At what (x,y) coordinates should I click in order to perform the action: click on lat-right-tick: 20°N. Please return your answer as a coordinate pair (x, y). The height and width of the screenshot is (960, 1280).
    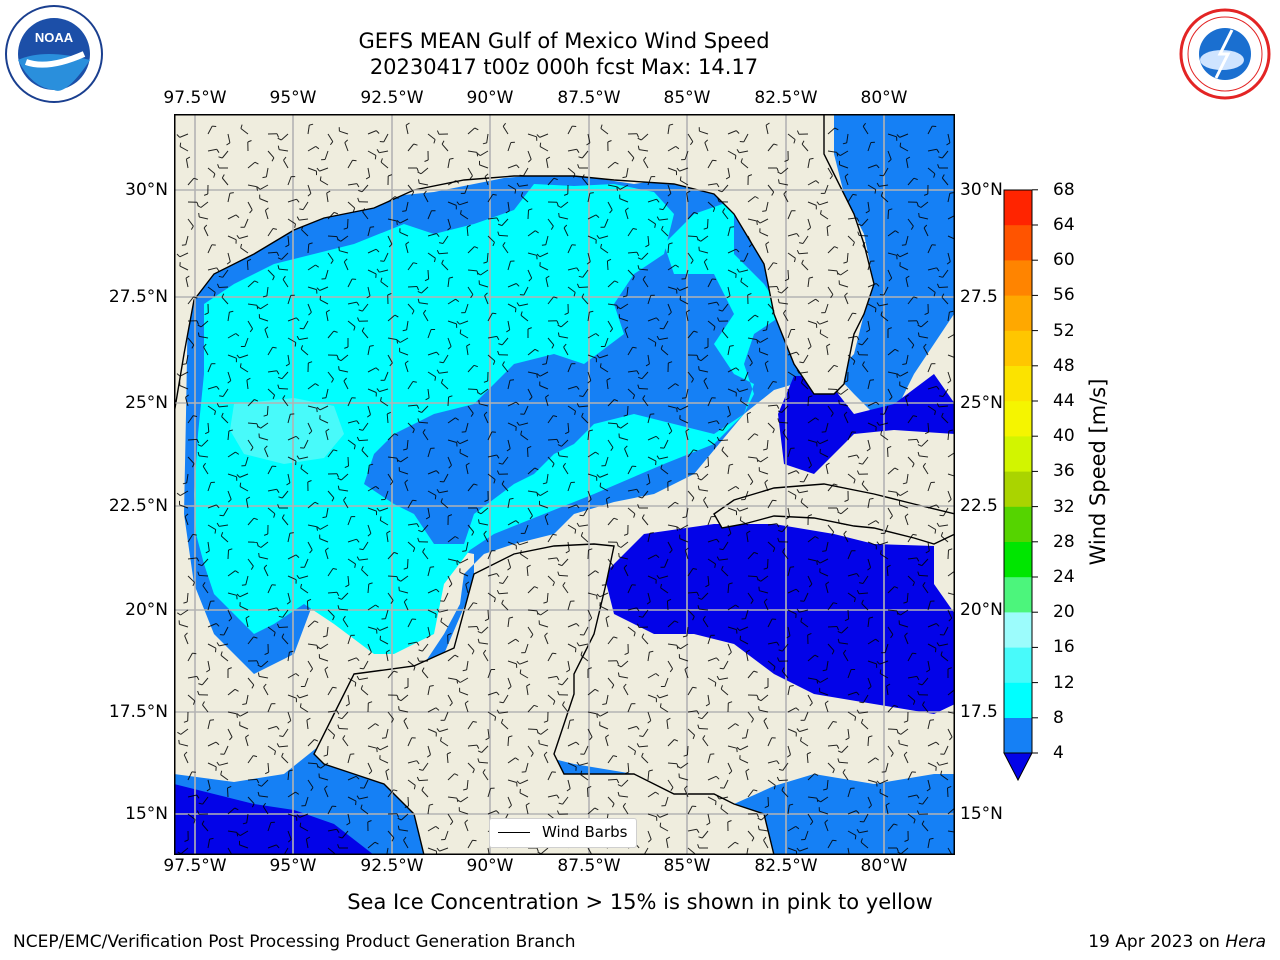
    Looking at the image, I should click on (981, 610).